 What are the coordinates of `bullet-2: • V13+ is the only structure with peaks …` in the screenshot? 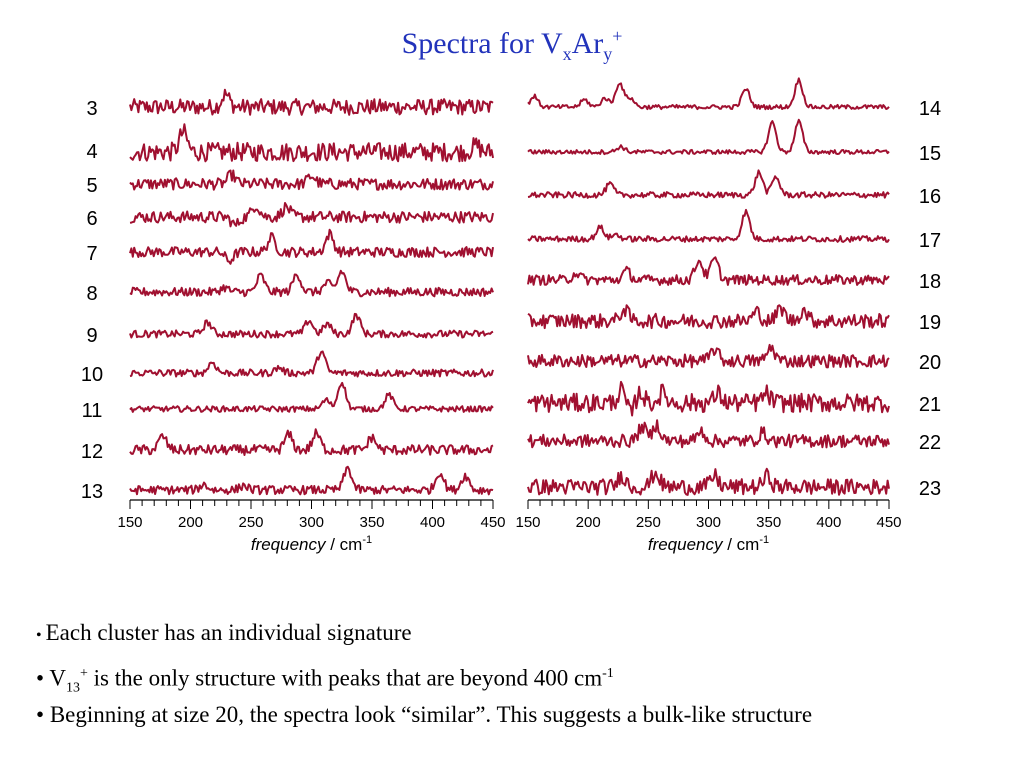 It's located at (325, 680).